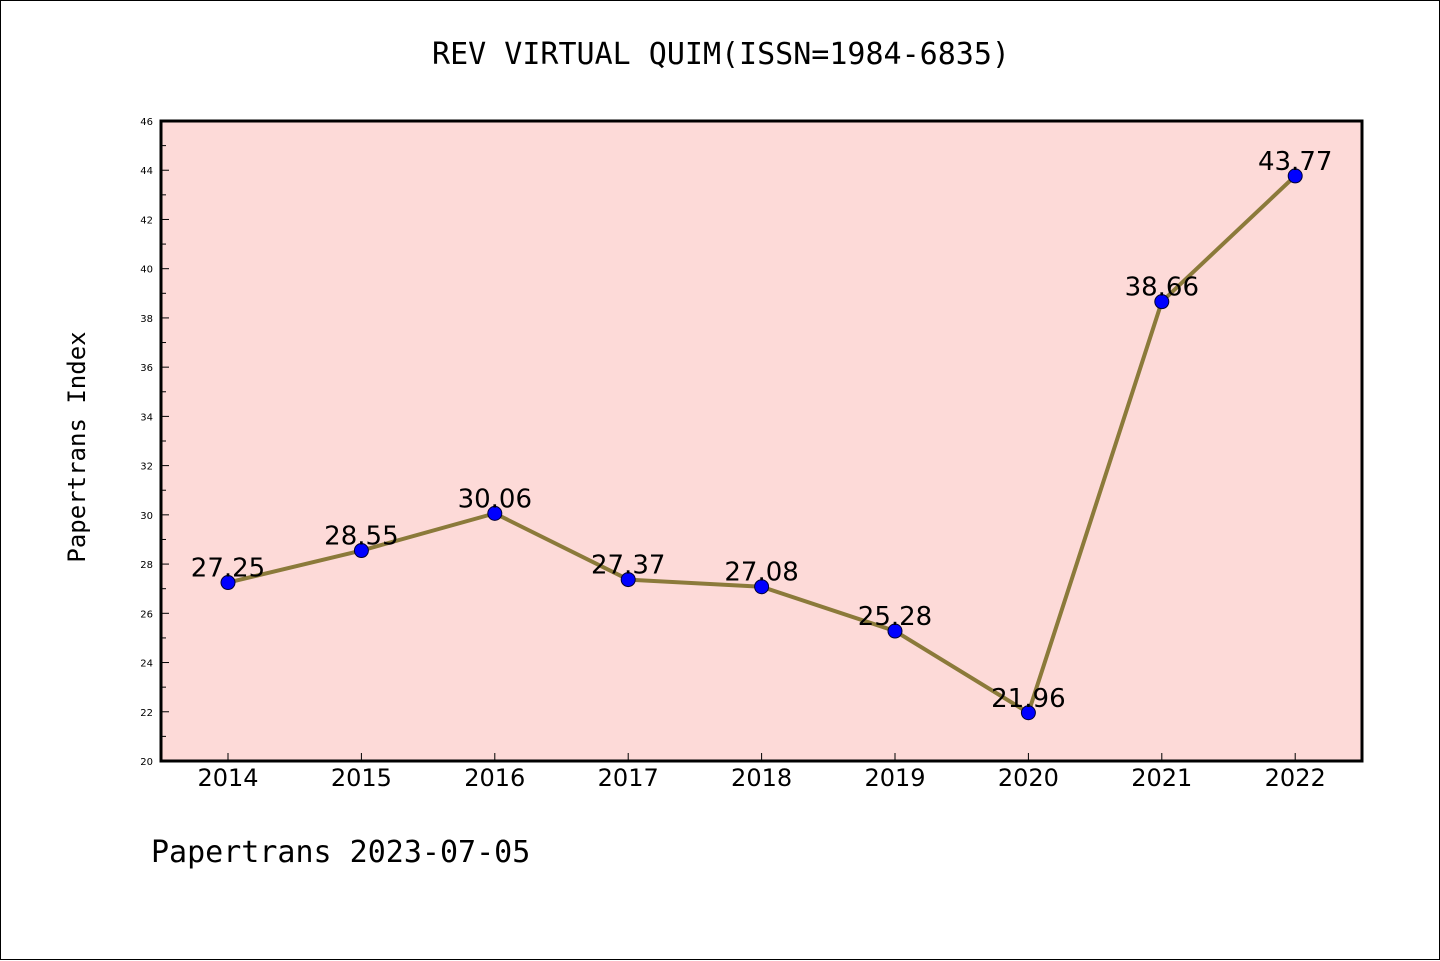  Describe the element at coordinates (495, 499) in the screenshot. I see `data-label: 30.06` at that location.